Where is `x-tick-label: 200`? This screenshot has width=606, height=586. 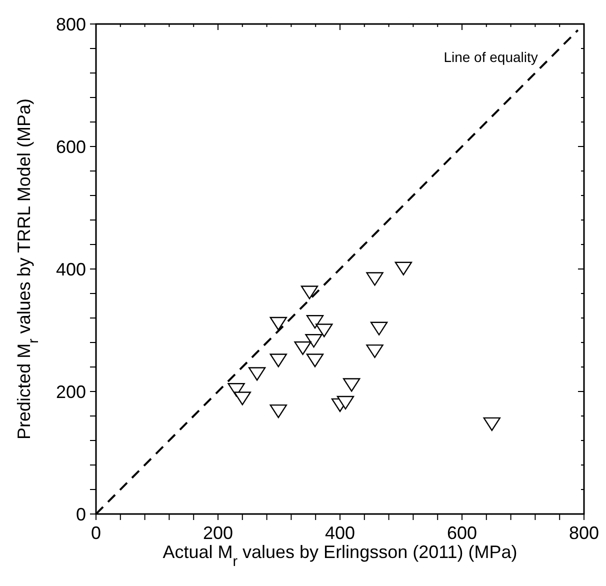 x-tick-label: 200 is located at coordinates (218, 532).